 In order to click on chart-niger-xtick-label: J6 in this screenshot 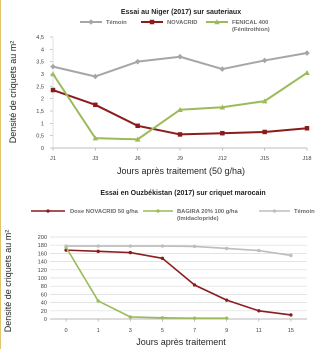, I will do `click(138, 159)`.